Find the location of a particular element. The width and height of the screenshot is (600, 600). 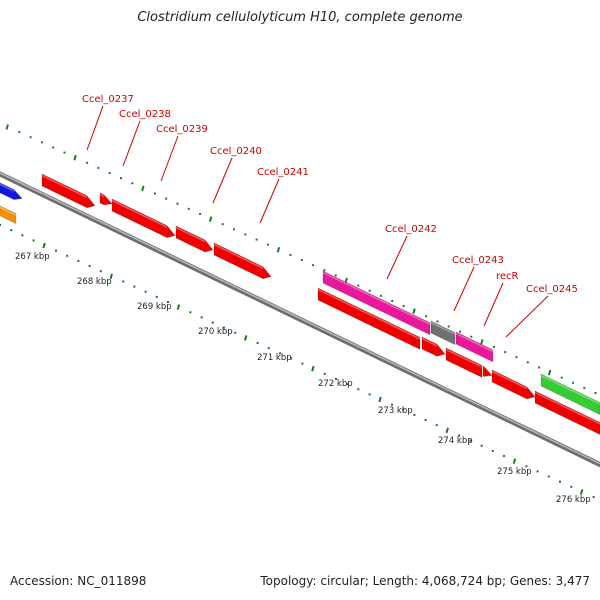

gene-ccel-0238-shine is located at coordinates (102, 195).